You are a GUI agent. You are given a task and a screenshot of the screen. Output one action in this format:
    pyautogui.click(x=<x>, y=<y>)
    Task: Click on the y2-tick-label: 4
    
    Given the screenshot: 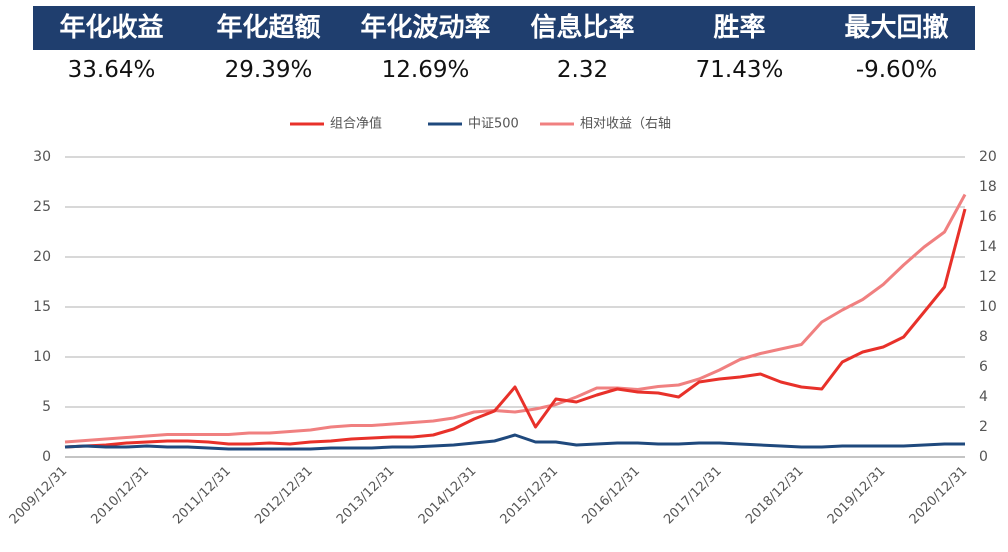 What is the action you would take?
    pyautogui.click(x=983, y=397)
    